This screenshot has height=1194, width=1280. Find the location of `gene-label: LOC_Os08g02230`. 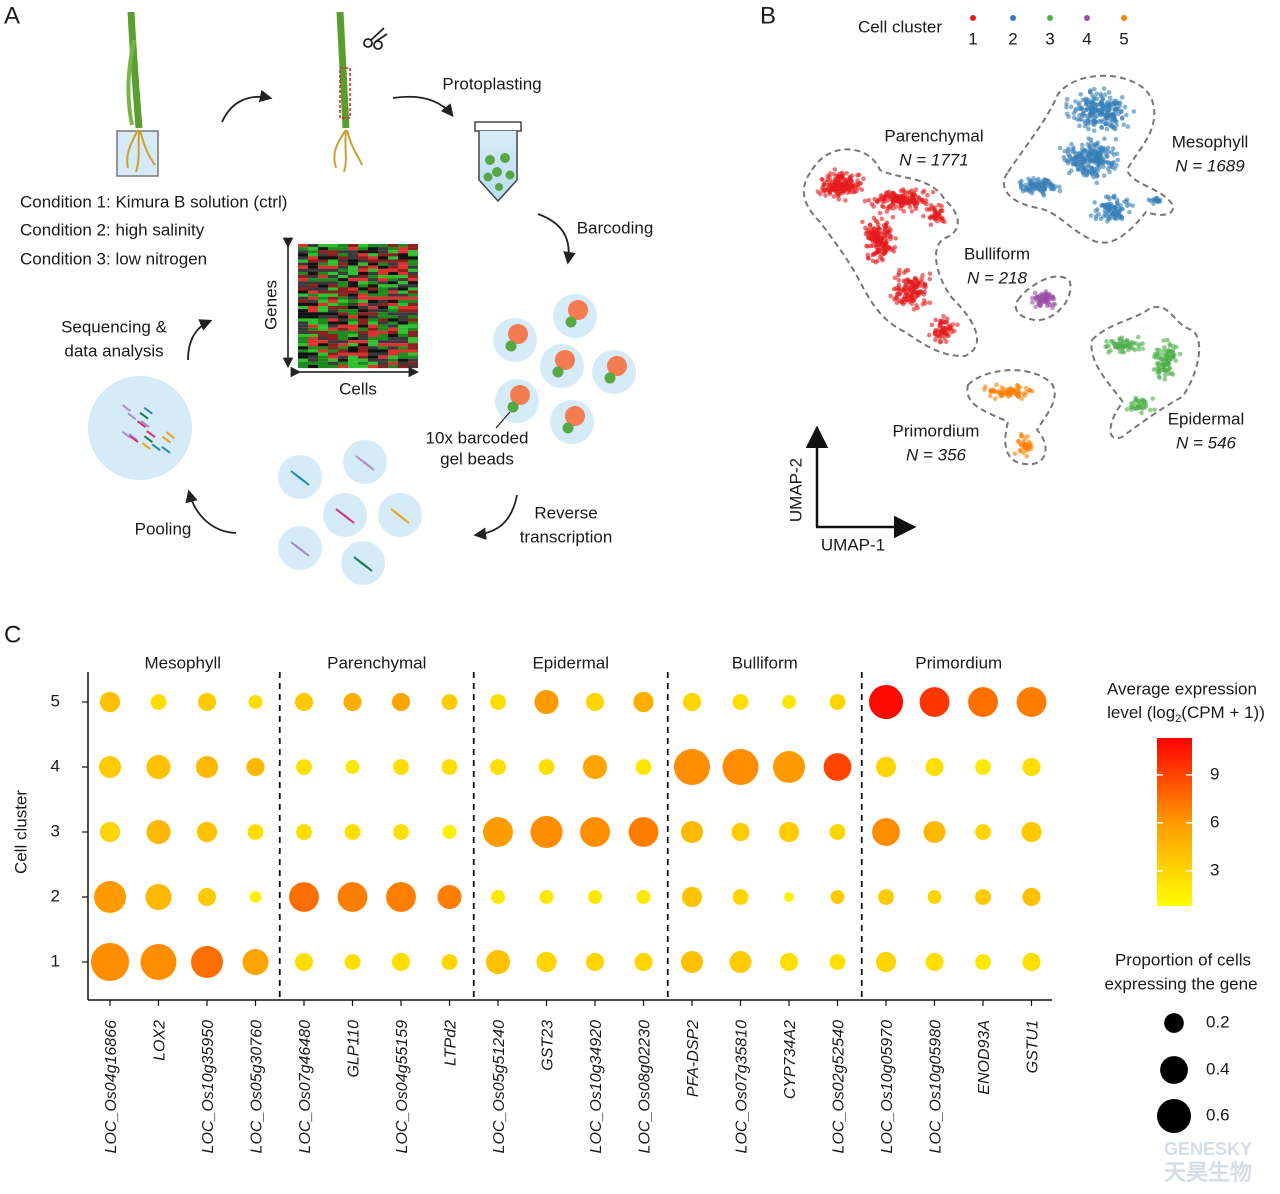

gene-label: LOC_Os08g02230 is located at coordinates (645, 1087).